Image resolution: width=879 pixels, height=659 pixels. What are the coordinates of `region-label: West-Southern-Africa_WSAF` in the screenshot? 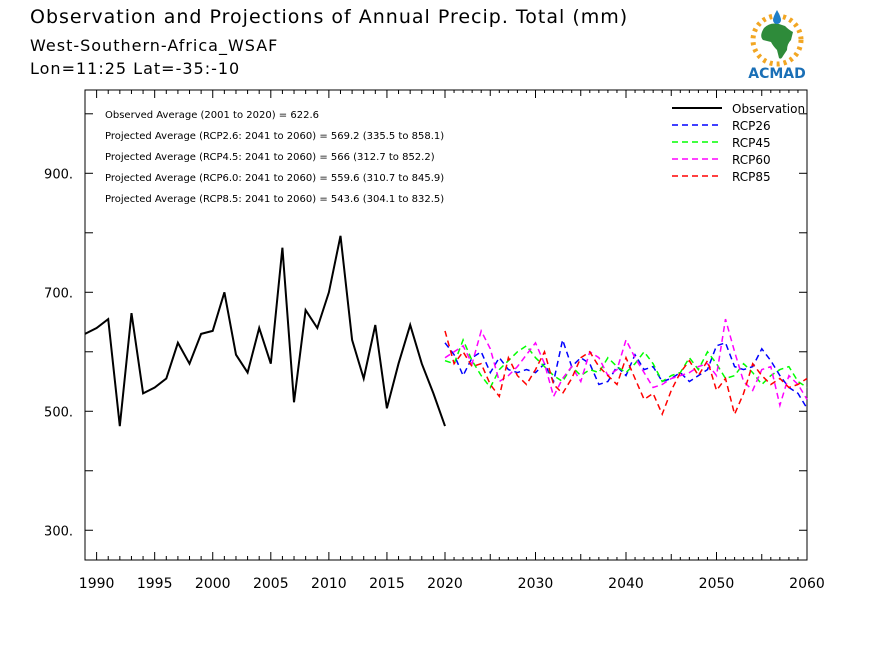 It's located at (154, 45).